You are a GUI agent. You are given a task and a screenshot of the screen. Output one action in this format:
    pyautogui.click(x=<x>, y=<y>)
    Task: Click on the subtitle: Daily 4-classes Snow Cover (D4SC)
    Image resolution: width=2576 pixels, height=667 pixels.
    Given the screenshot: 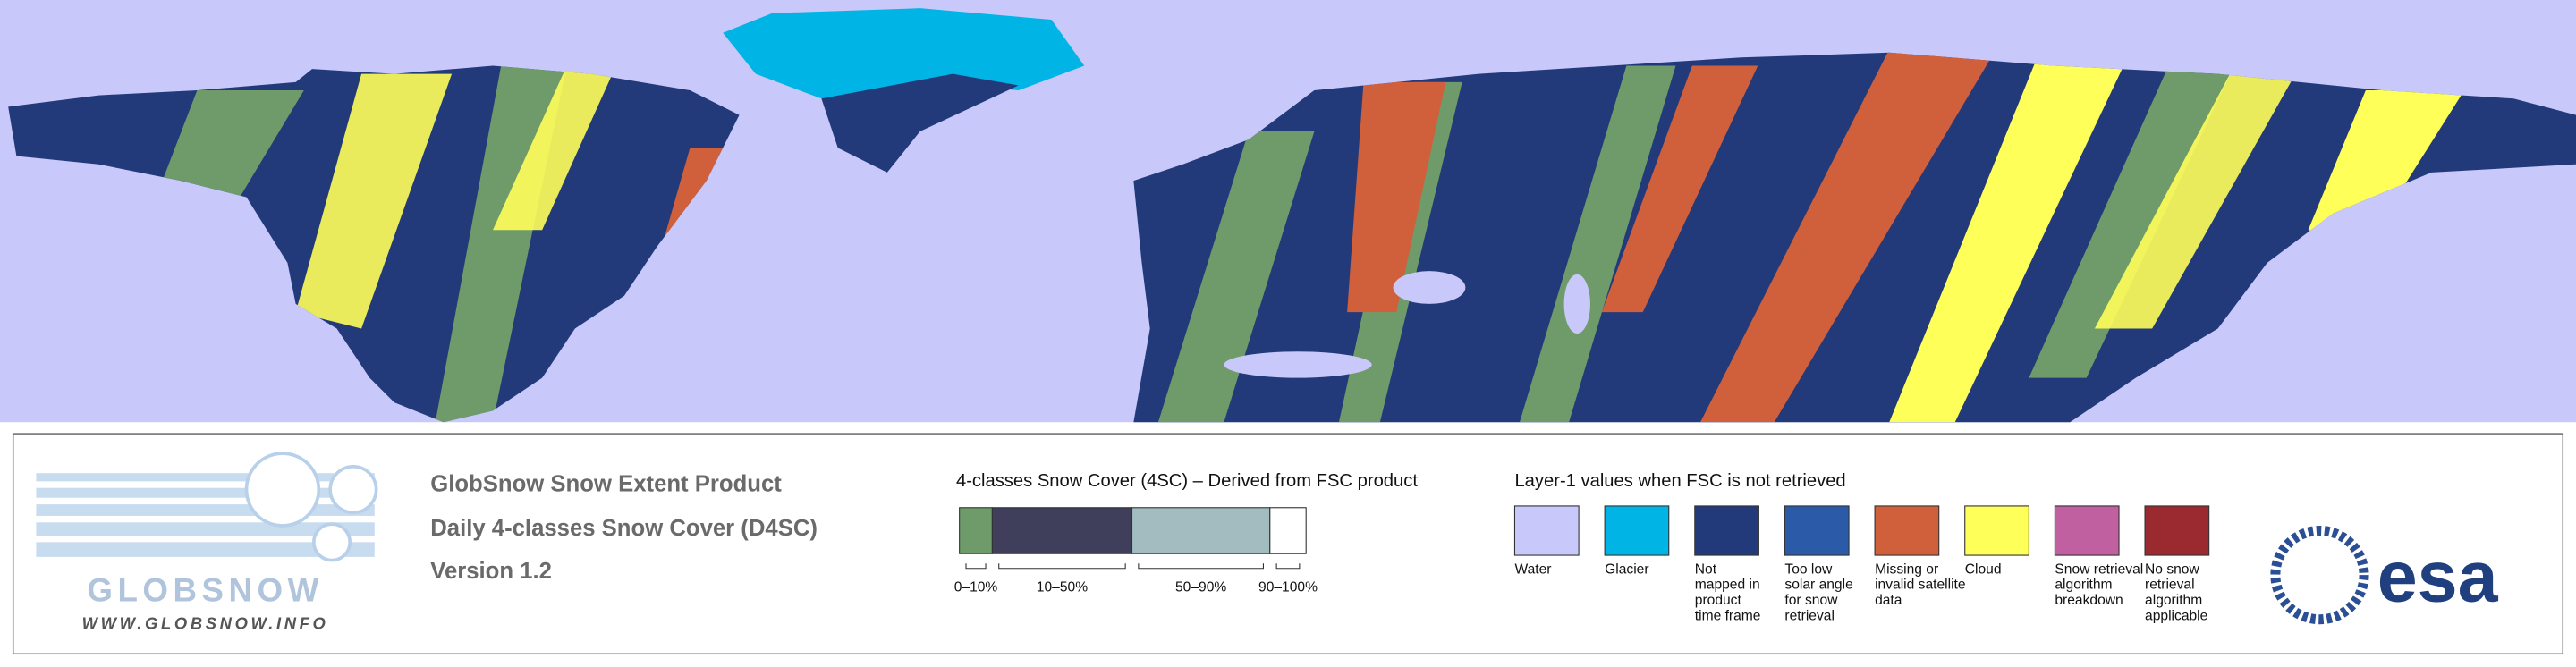 What is the action you would take?
    pyautogui.click(x=624, y=529)
    